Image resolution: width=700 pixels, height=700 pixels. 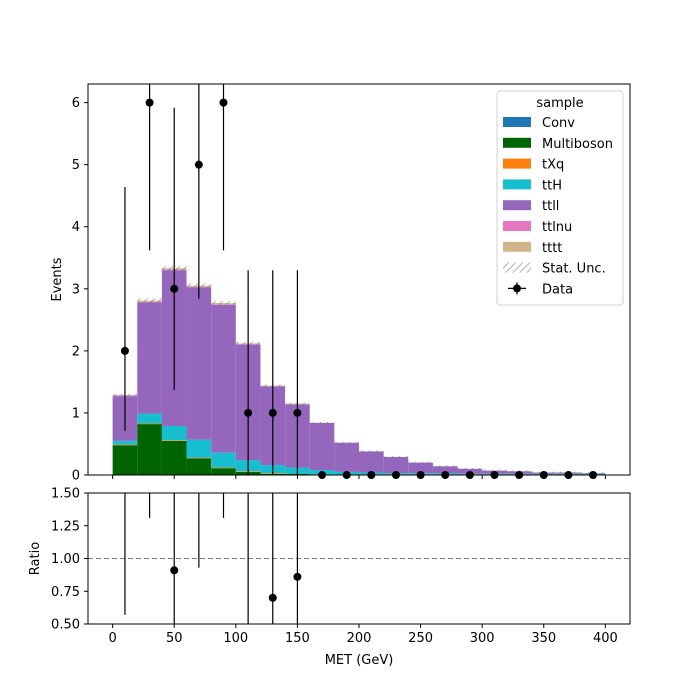 I want to click on legend-label-ttll: ttll, so click(x=550, y=206).